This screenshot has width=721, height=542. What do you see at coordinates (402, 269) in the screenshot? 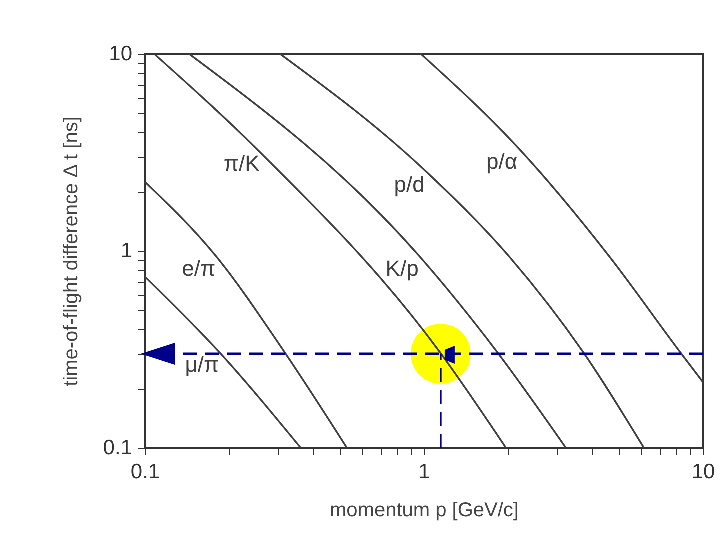
I see `series-label: K/p` at bounding box center [402, 269].